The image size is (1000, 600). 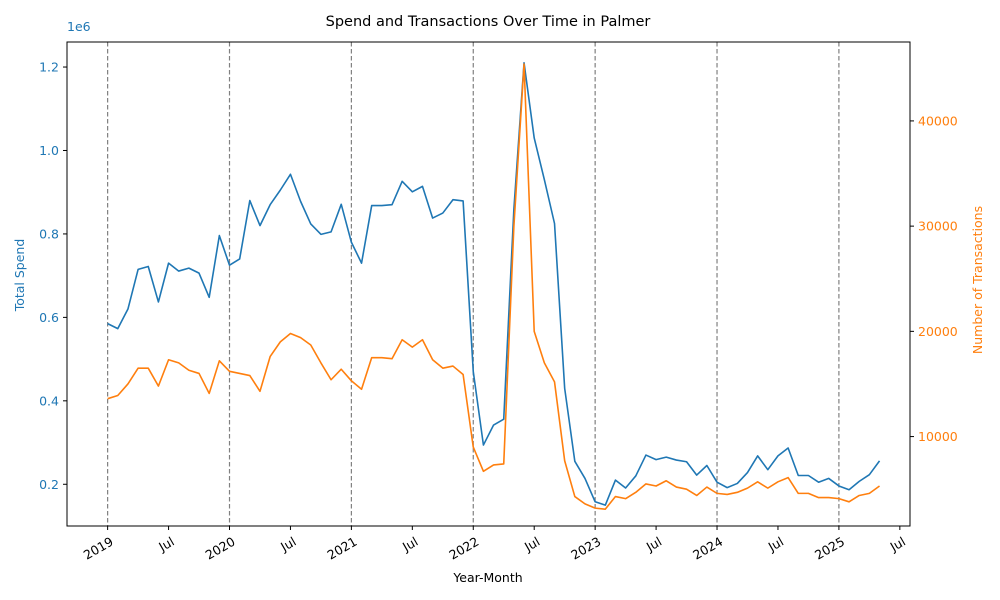 I want to click on left-axis-tick-label: 1.0, so click(x=49, y=150).